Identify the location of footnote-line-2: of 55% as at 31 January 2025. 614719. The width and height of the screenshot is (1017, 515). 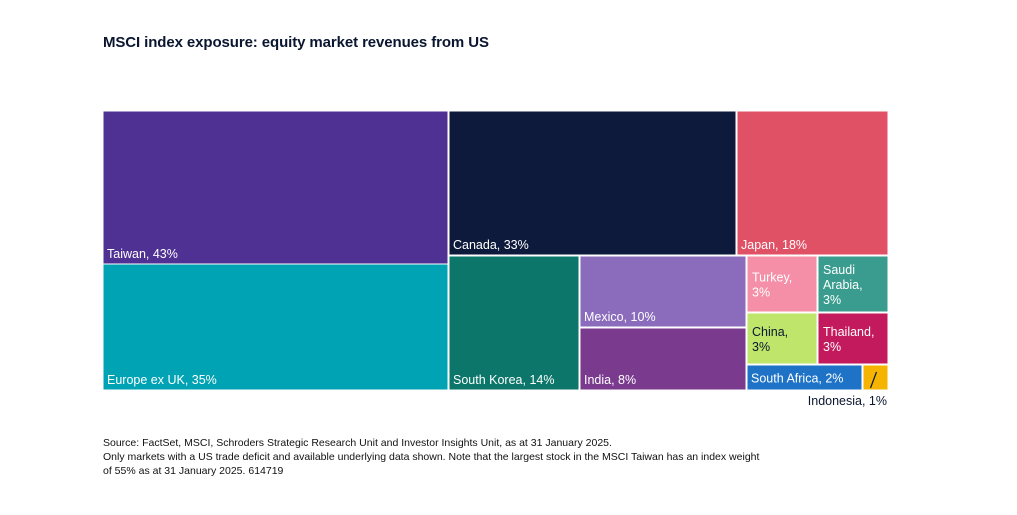
(193, 471).